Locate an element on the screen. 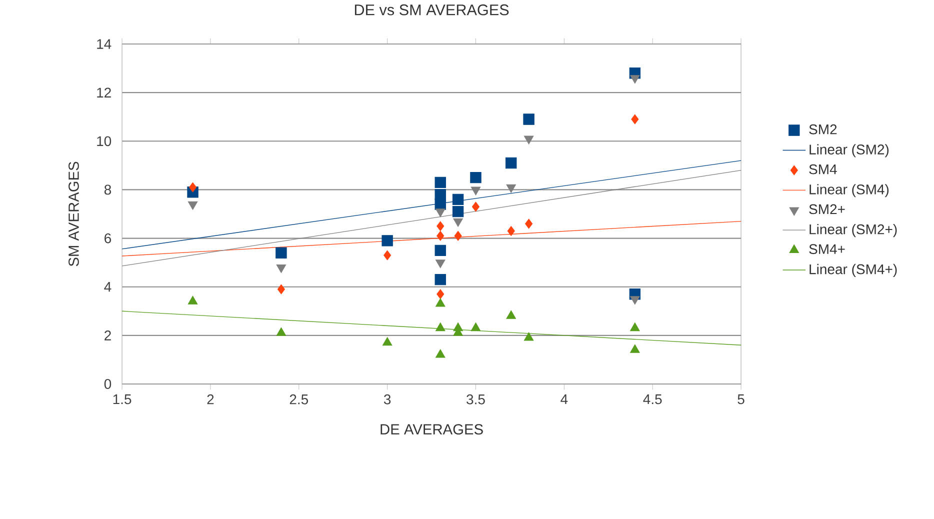  y-axis-title: SM AVERAGES is located at coordinates (73, 214).